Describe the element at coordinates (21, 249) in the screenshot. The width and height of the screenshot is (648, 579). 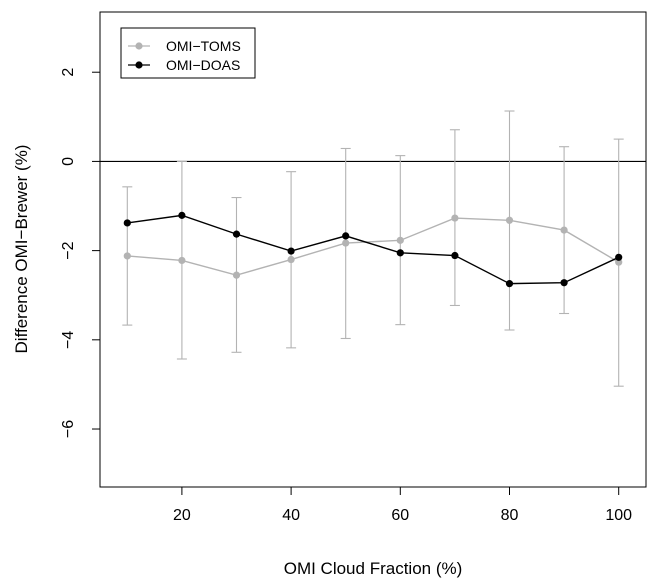
I see `y-axis-label: Difference OMI−Brewer (%)` at that location.